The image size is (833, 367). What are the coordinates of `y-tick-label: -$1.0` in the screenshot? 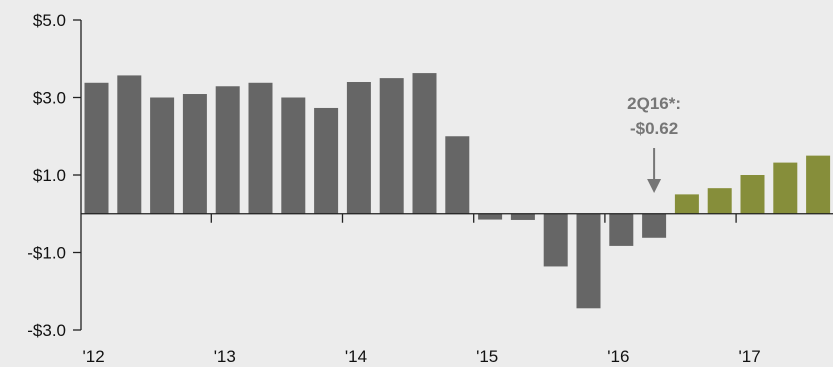 It's located at (46, 253).